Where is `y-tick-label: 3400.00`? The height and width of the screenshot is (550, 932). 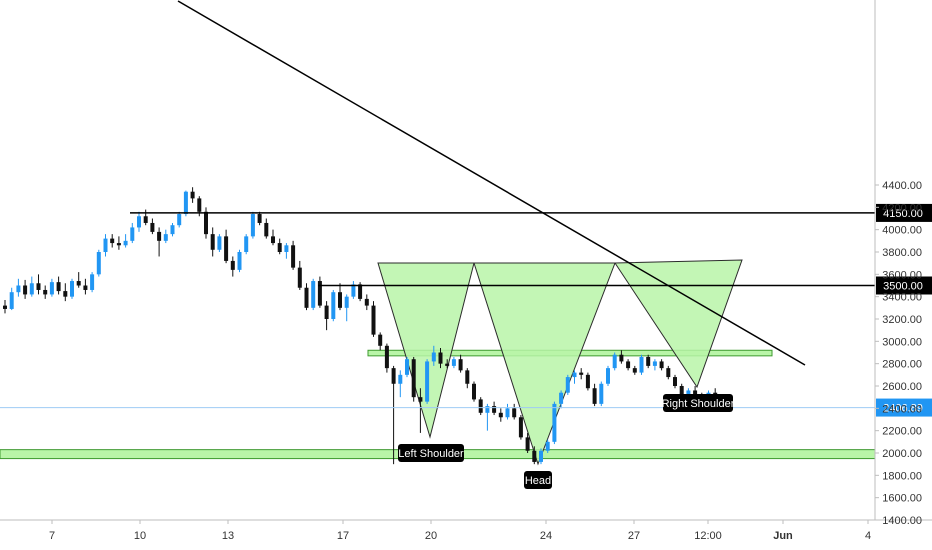 y-tick-label: 3400.00 is located at coordinates (902, 298).